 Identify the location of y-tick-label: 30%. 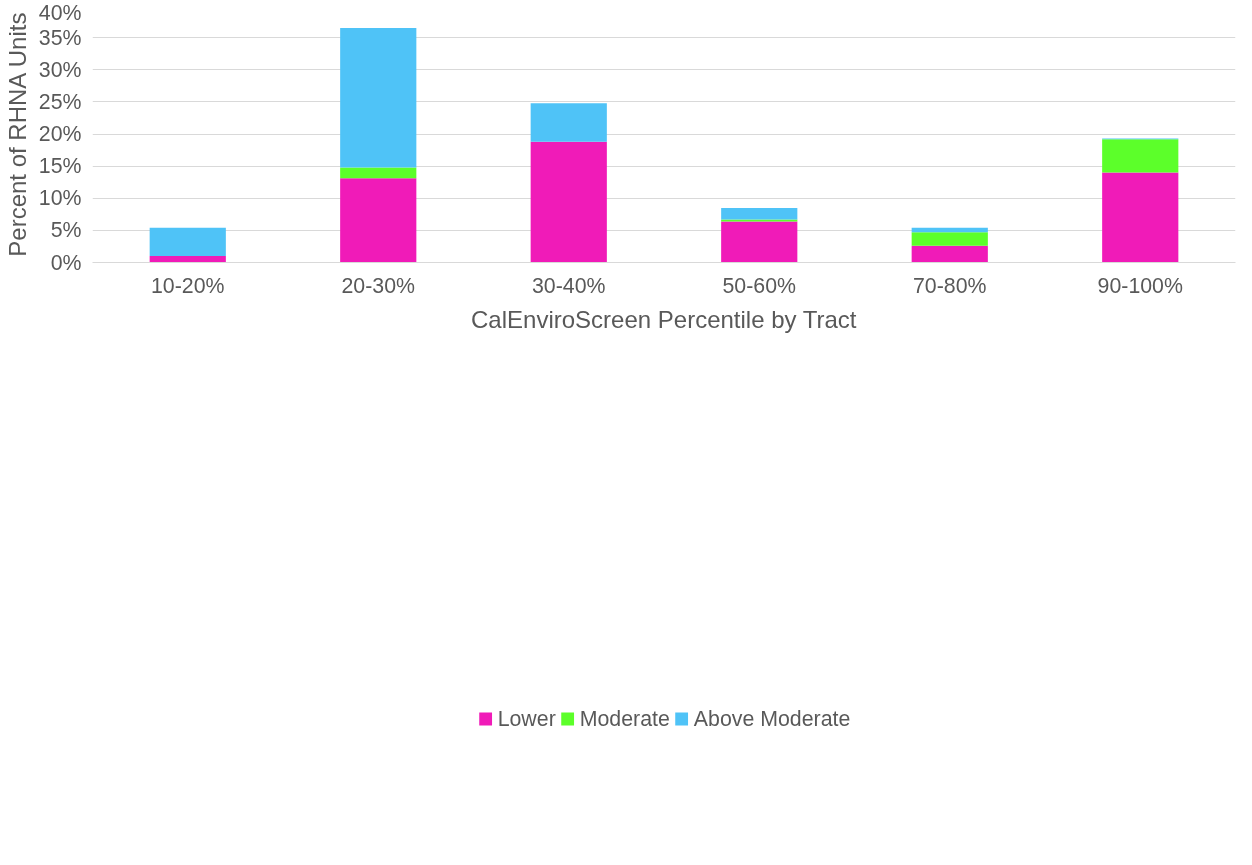
(60, 69).